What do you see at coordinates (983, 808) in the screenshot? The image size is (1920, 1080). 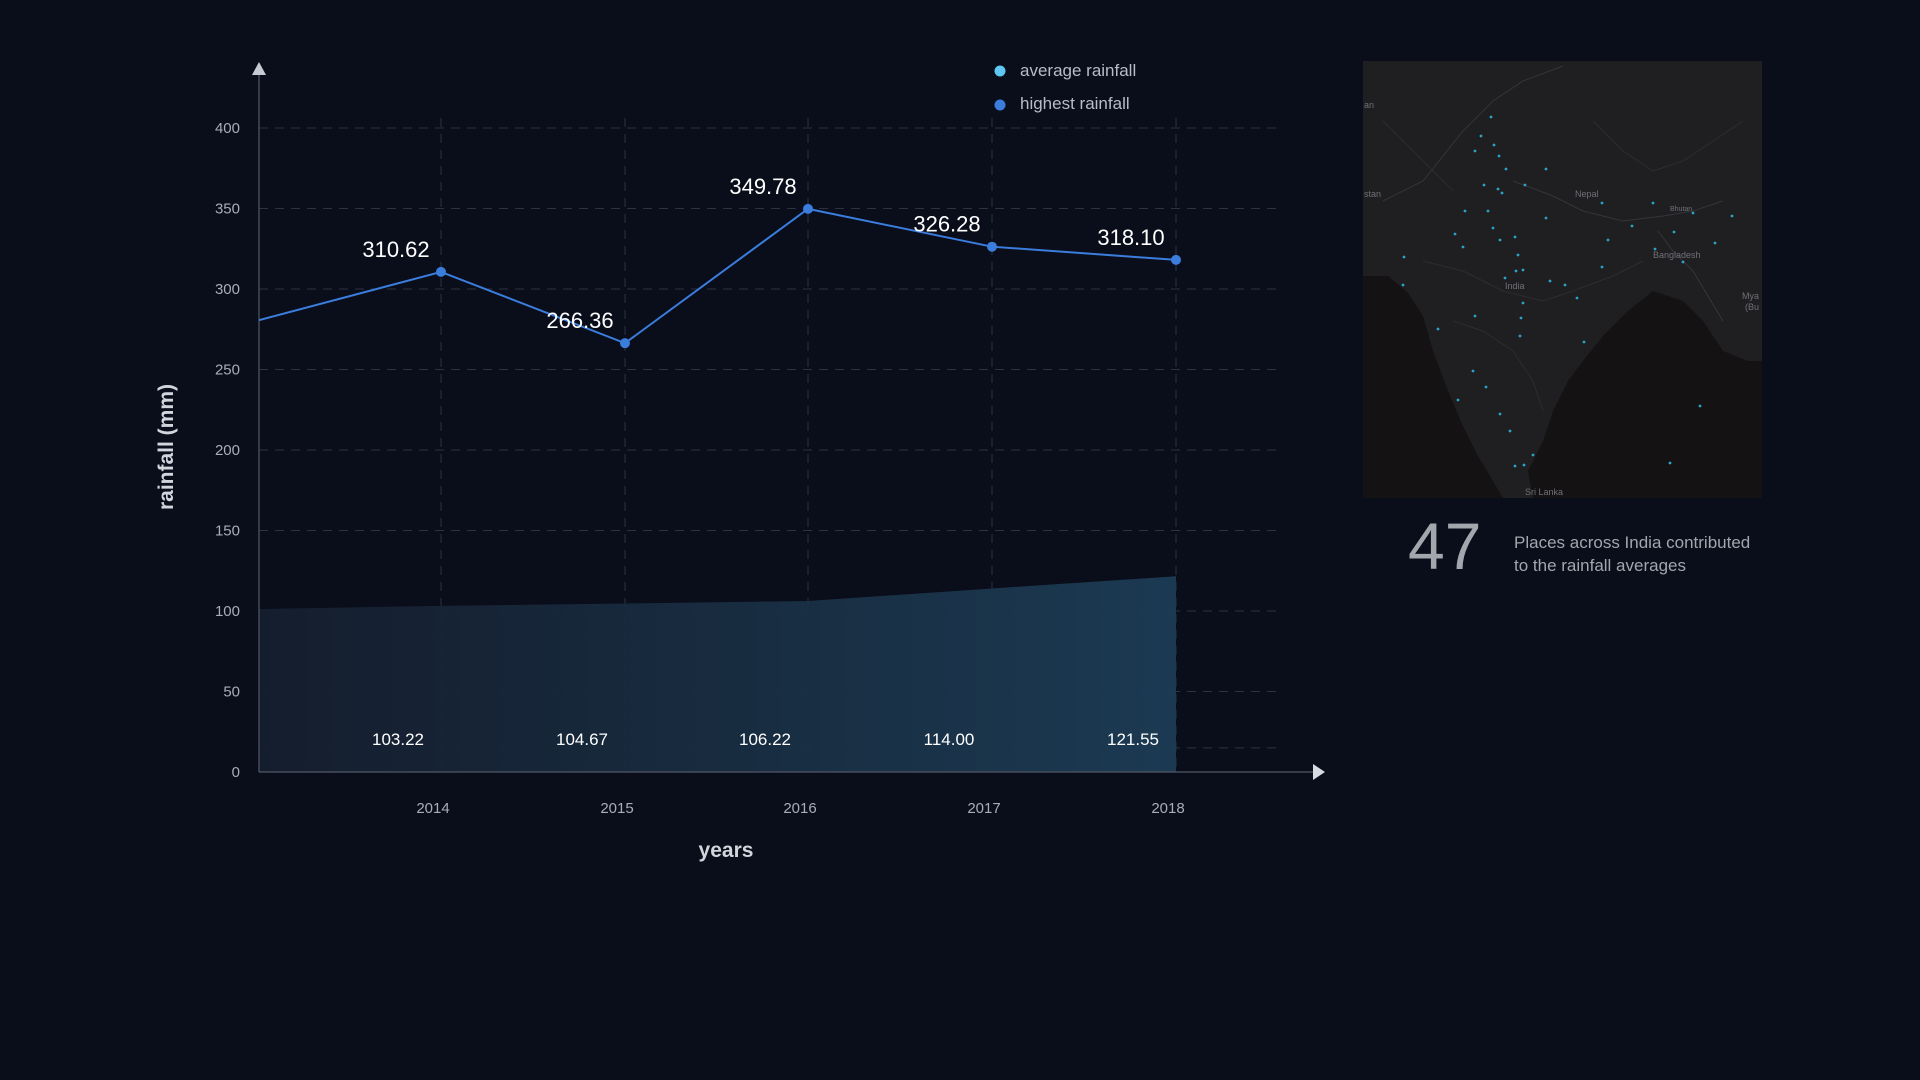 I see `x-tick-label: 2017` at bounding box center [983, 808].